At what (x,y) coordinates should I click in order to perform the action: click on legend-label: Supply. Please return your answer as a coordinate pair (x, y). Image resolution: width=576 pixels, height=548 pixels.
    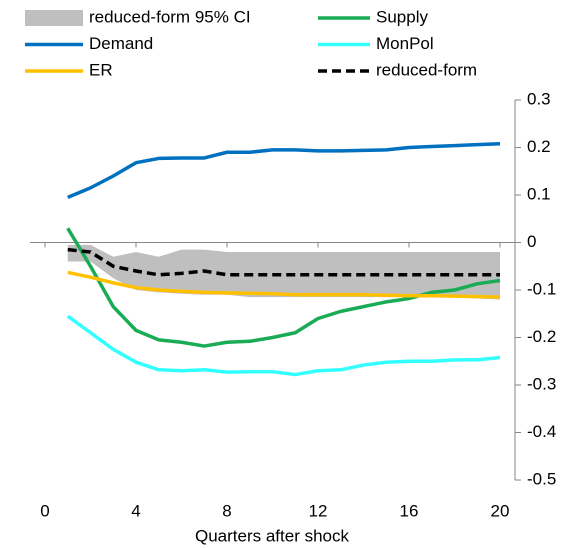
    Looking at the image, I should click on (402, 16).